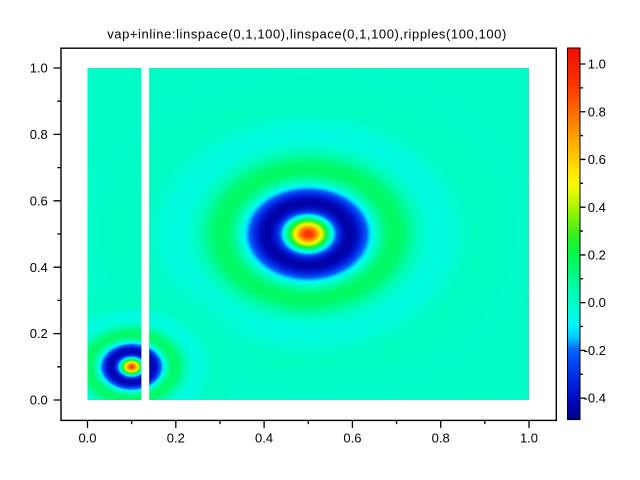  I want to click on svg-text: -0.4, so click(595, 398).